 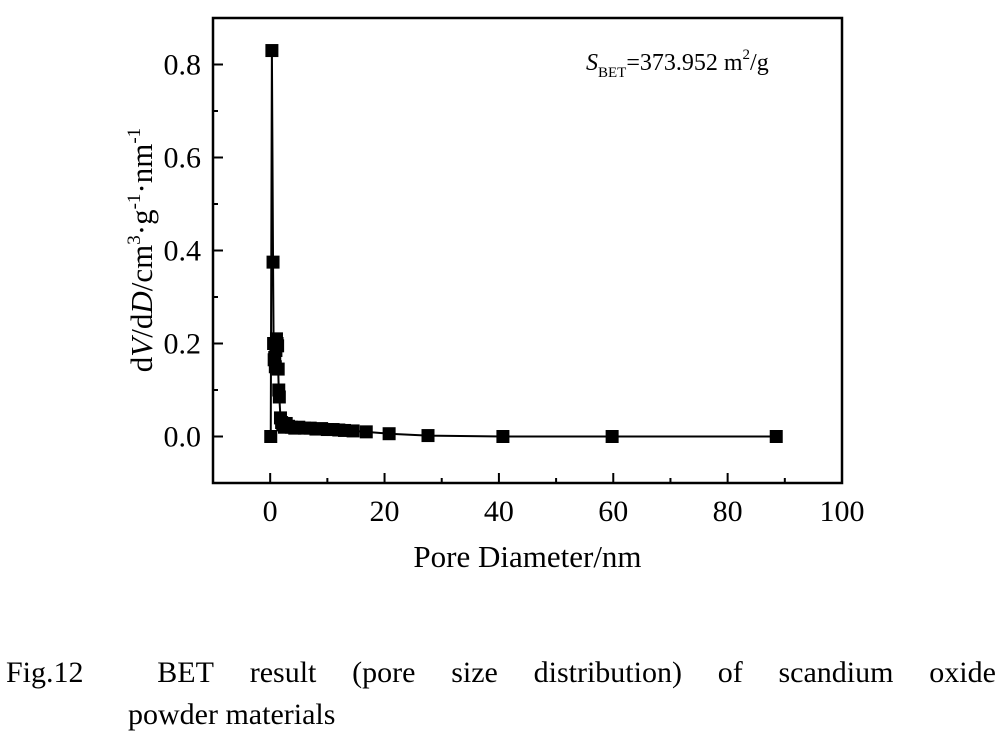 I want to click on caption-word: (pore, so click(x=384, y=672).